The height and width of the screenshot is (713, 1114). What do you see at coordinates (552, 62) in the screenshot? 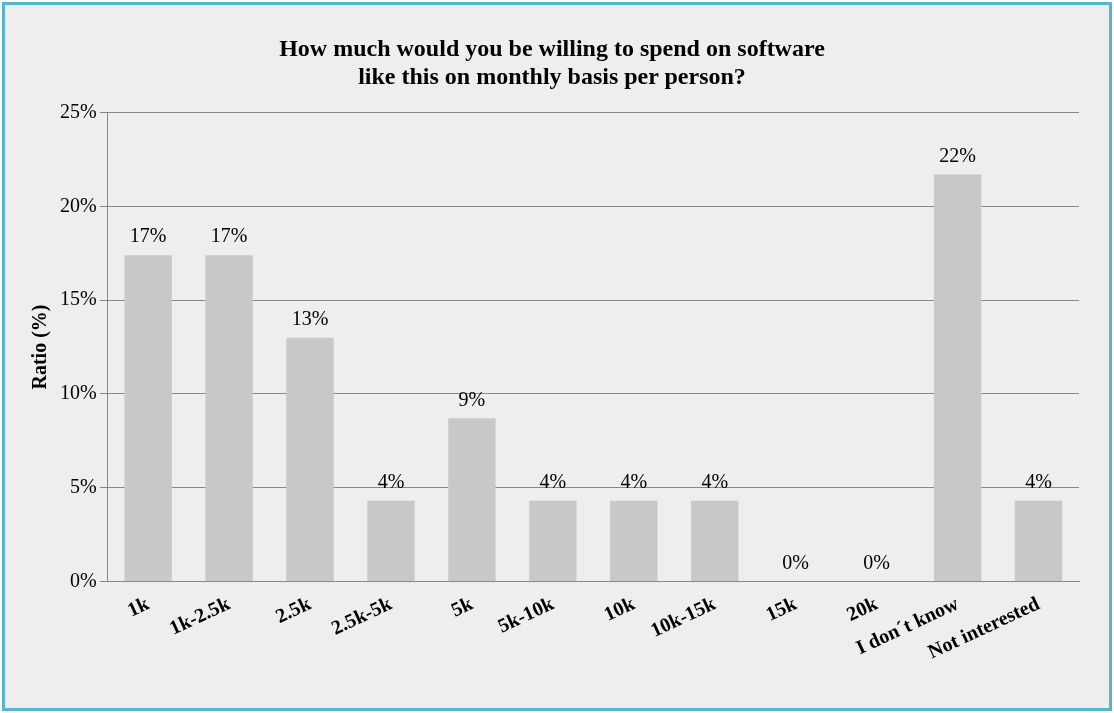
I see `chart-title: How much would you be willing to spend on software like this on monthly basis per person?` at bounding box center [552, 62].